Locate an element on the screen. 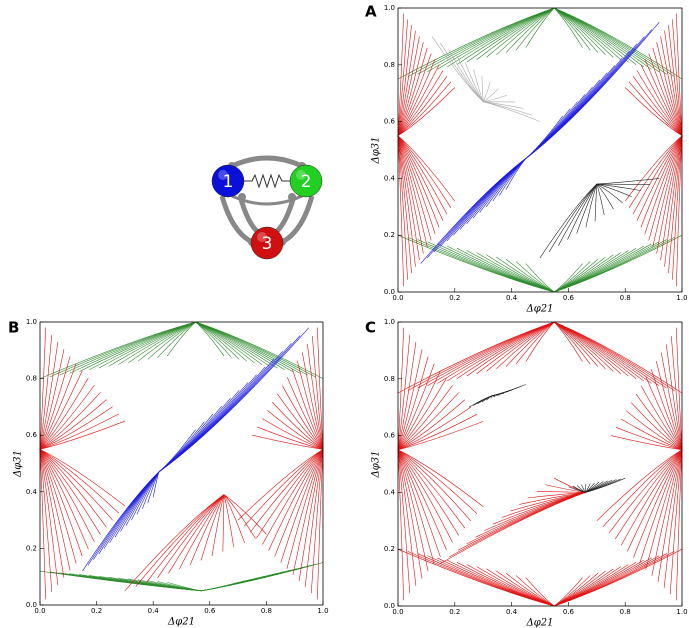 Image resolution: width=689 pixels, height=628 pixels. y-tick-label: 0.0 is located at coordinates (389, 606).